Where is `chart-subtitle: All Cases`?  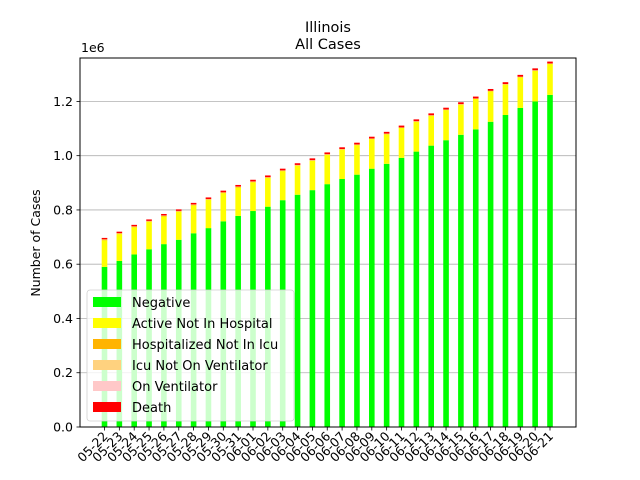
chart-subtitle: All Cases is located at coordinates (328, 45).